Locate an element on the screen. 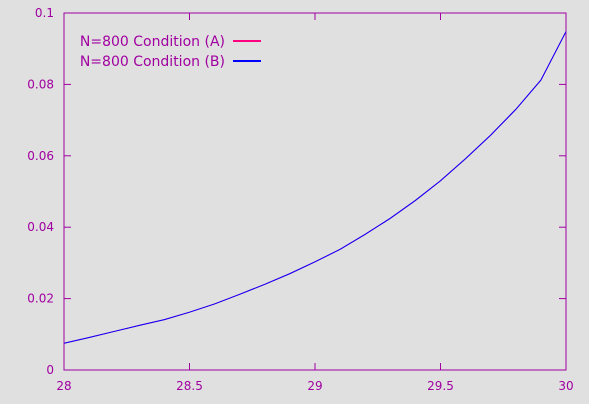 This screenshot has width=589, height=404. y-tick-label: 0.04 is located at coordinates (40, 227).